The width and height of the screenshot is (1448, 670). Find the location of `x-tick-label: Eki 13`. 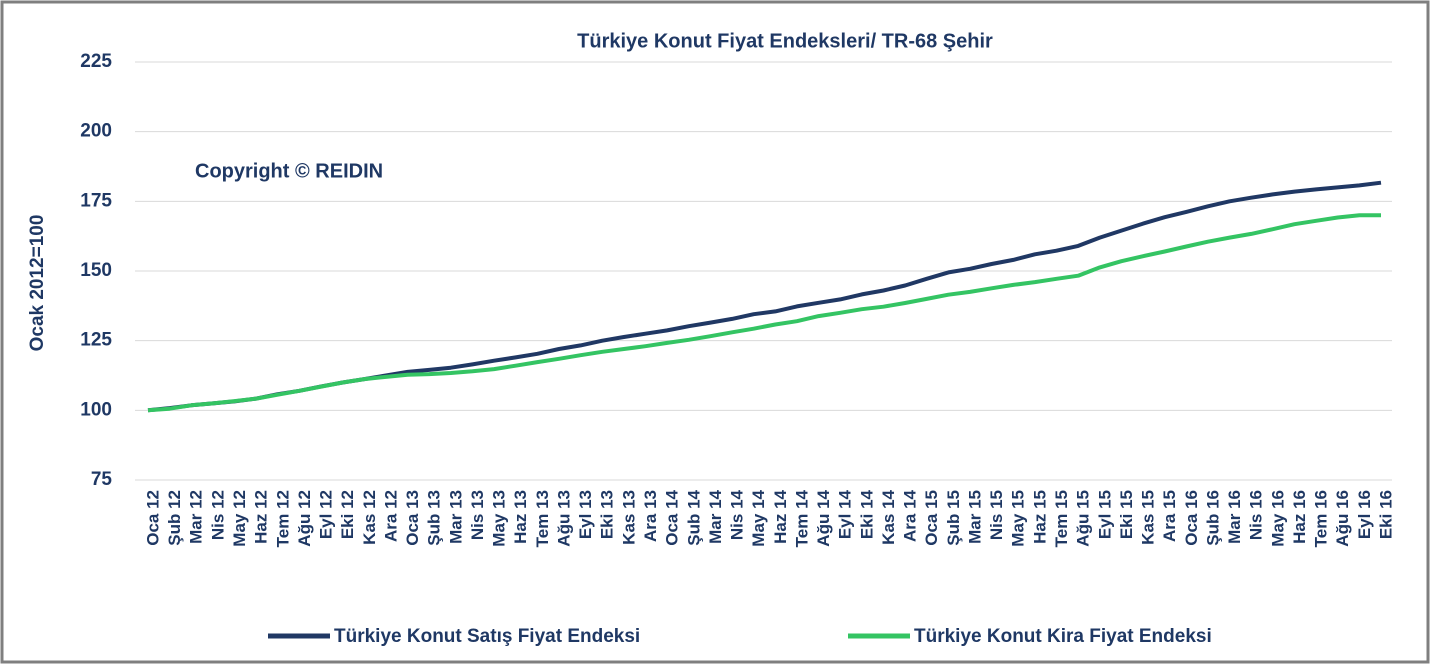

x-tick-label: Eki 13 is located at coordinates (607, 514).